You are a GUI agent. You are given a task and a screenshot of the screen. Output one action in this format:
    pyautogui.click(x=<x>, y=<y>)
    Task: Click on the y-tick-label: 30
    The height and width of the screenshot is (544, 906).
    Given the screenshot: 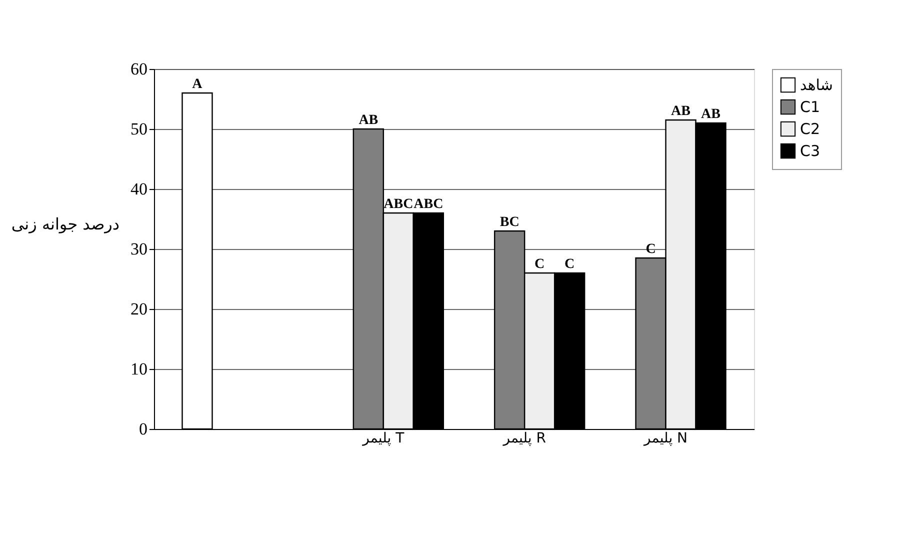 What is the action you would take?
    pyautogui.click(x=139, y=249)
    